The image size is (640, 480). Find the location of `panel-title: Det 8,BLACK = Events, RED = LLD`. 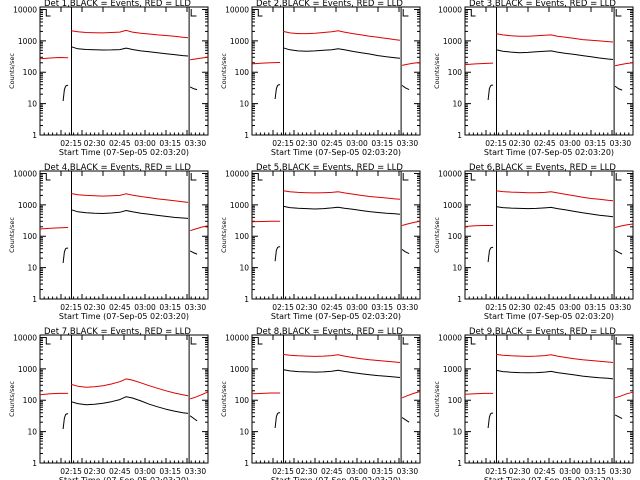

panel-title: Det 8,BLACK = Events, RED = LLD is located at coordinates (329, 332).